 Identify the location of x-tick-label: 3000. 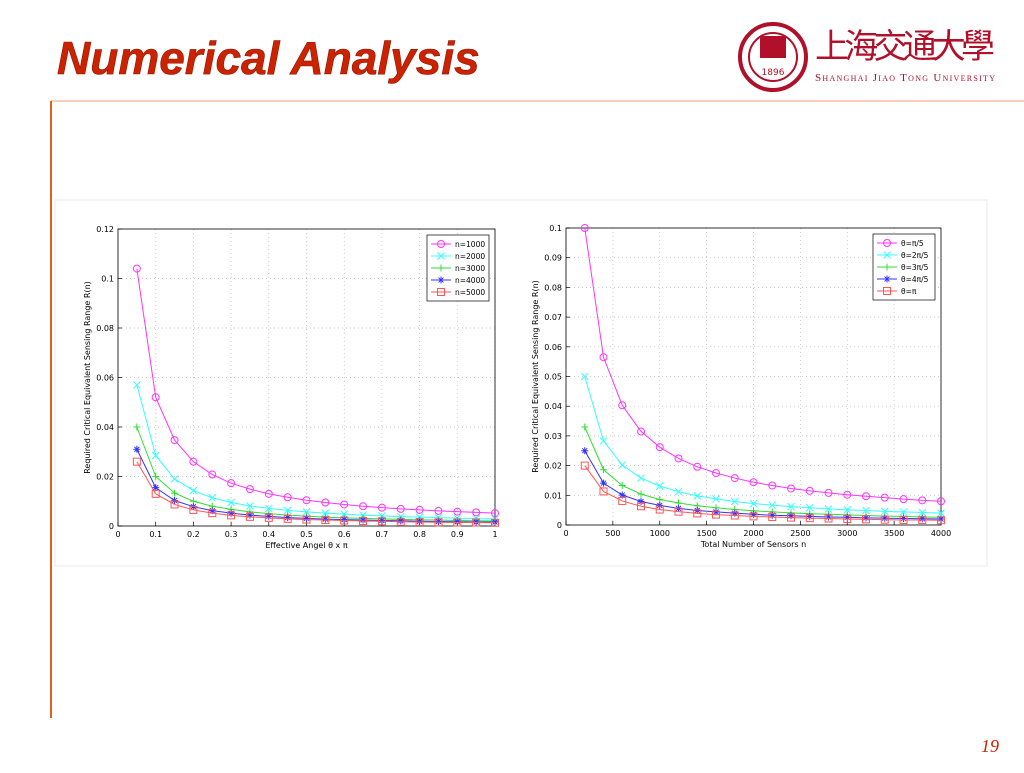
(847, 533).